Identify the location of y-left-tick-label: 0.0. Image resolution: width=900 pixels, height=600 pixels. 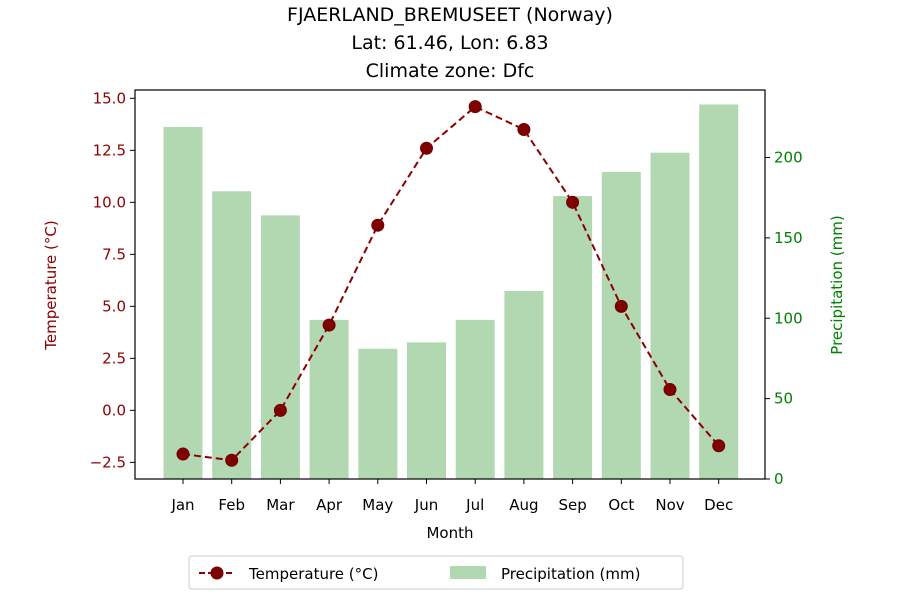
(114, 410).